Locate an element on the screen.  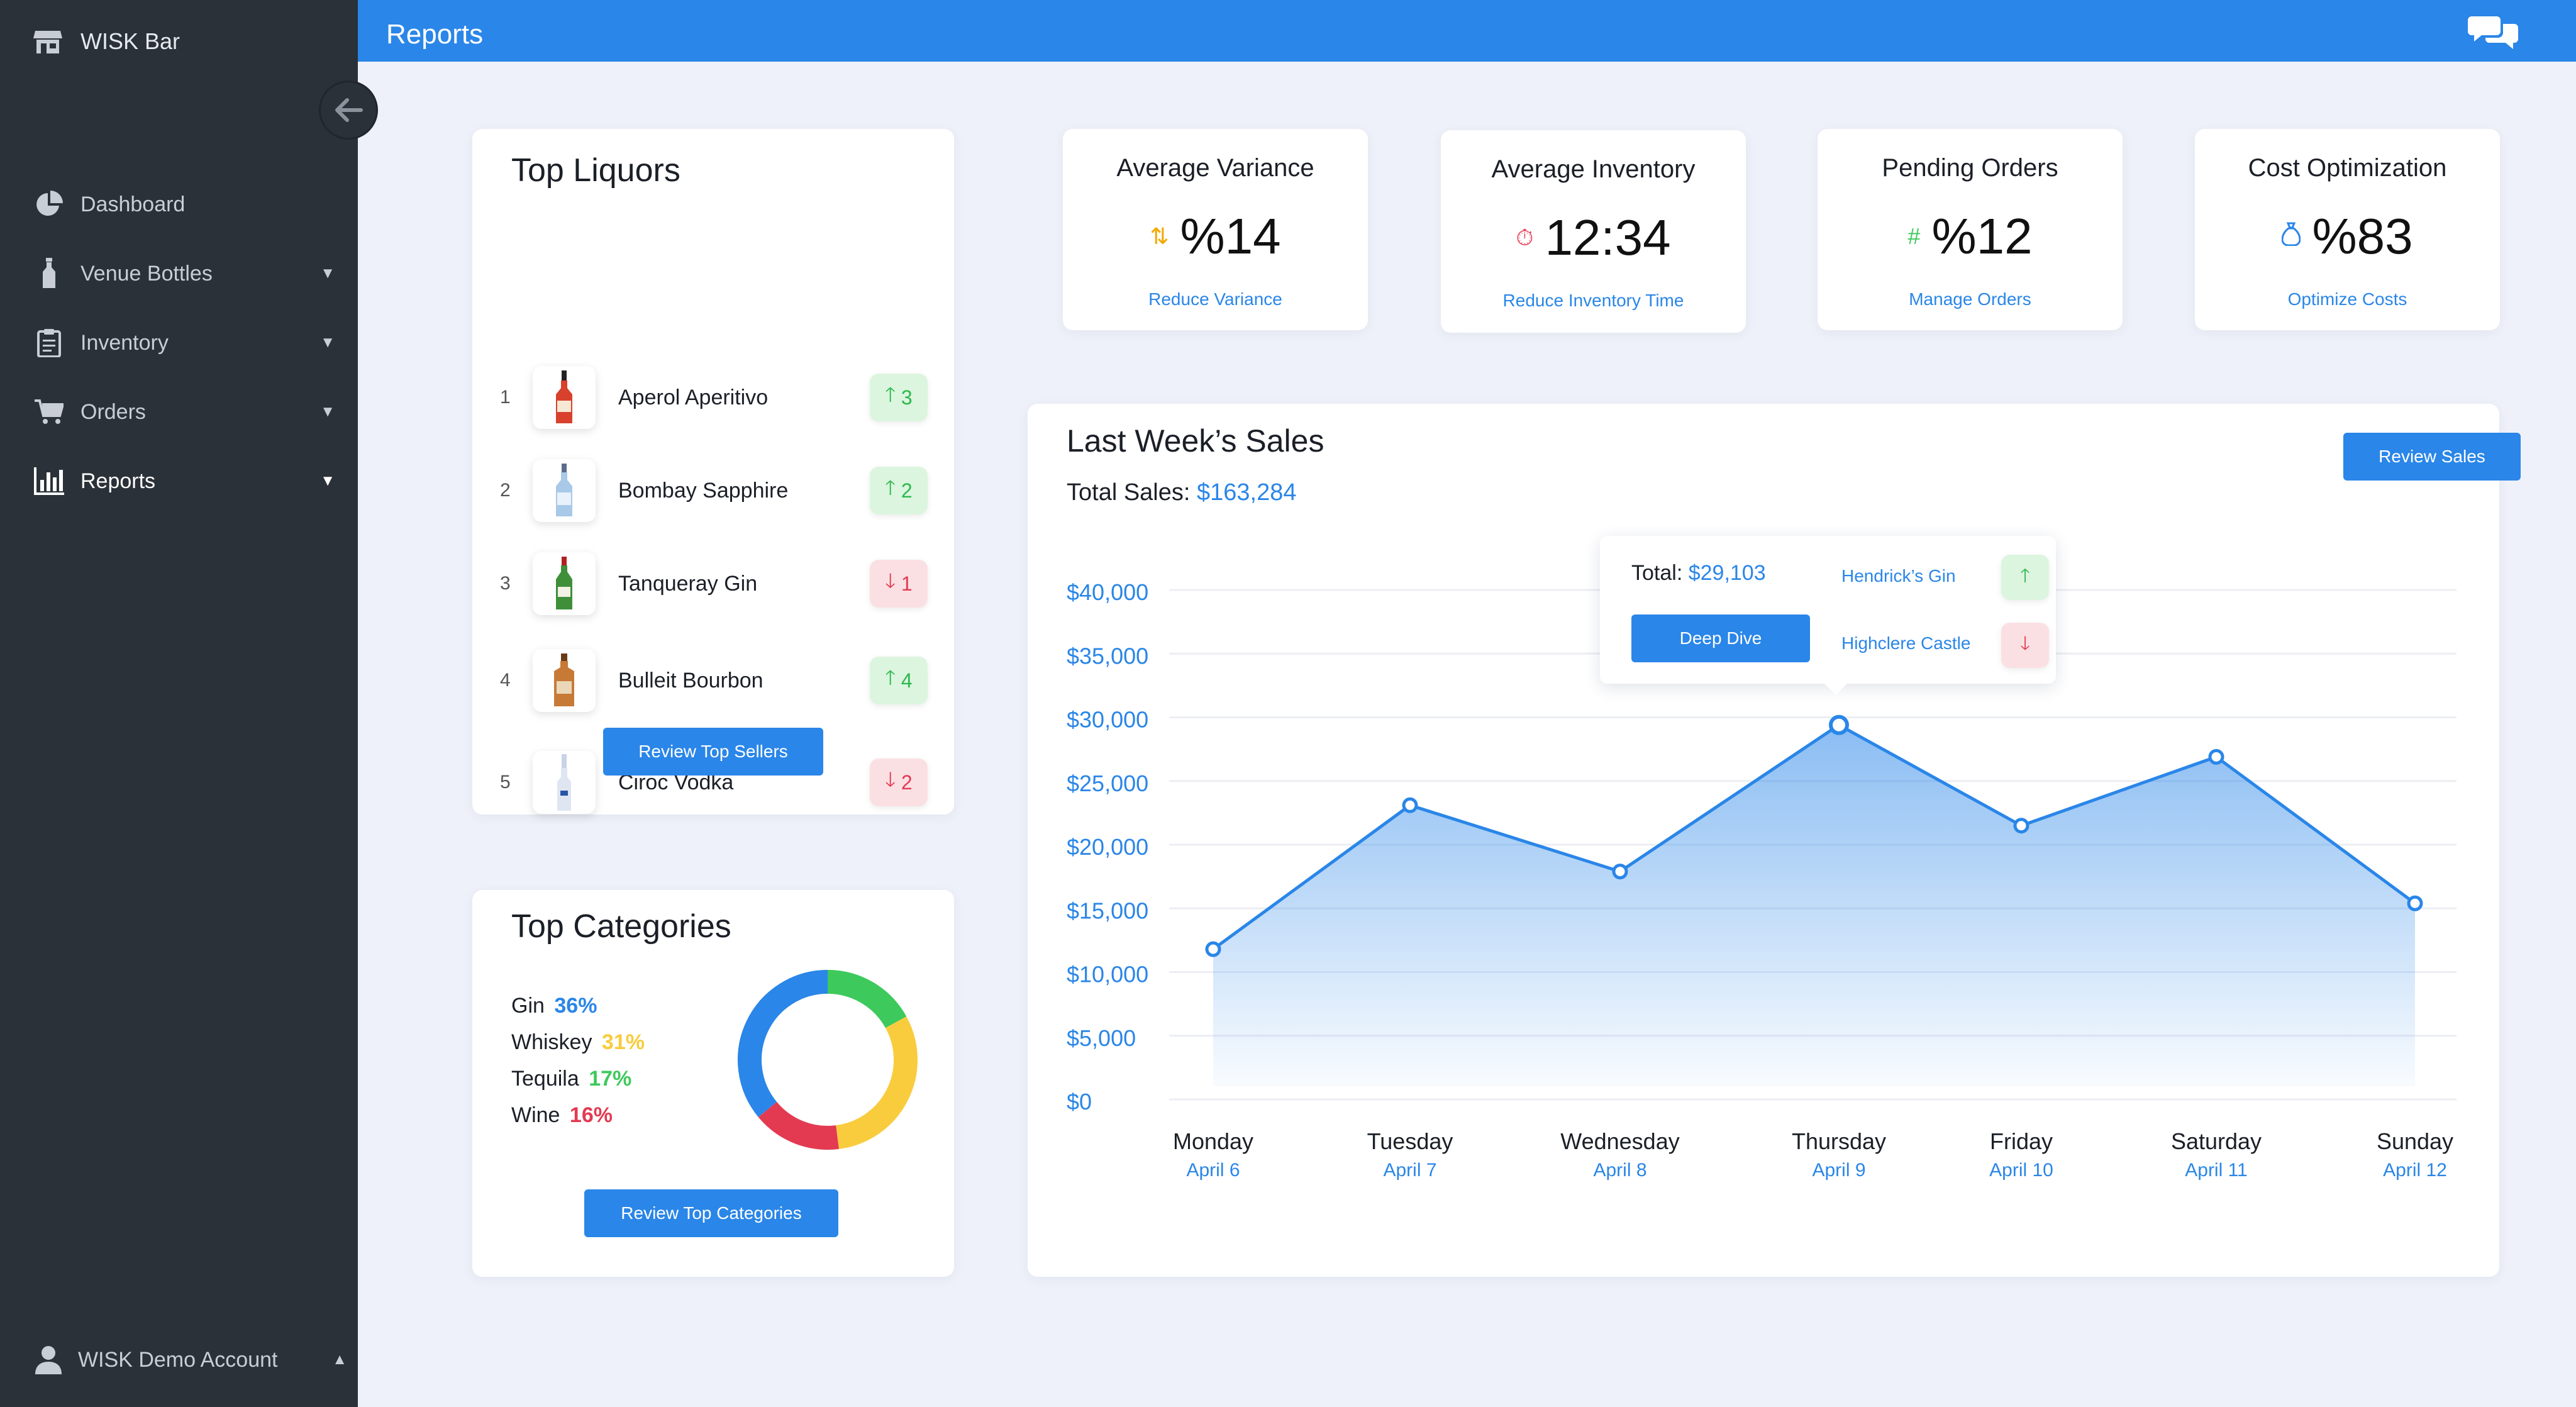
category-name: Gin is located at coordinates (528, 1006).